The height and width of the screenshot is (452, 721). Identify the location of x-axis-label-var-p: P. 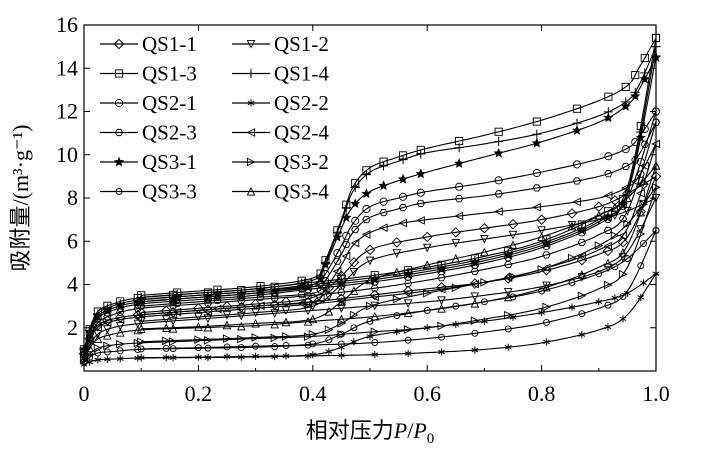
(400, 430).